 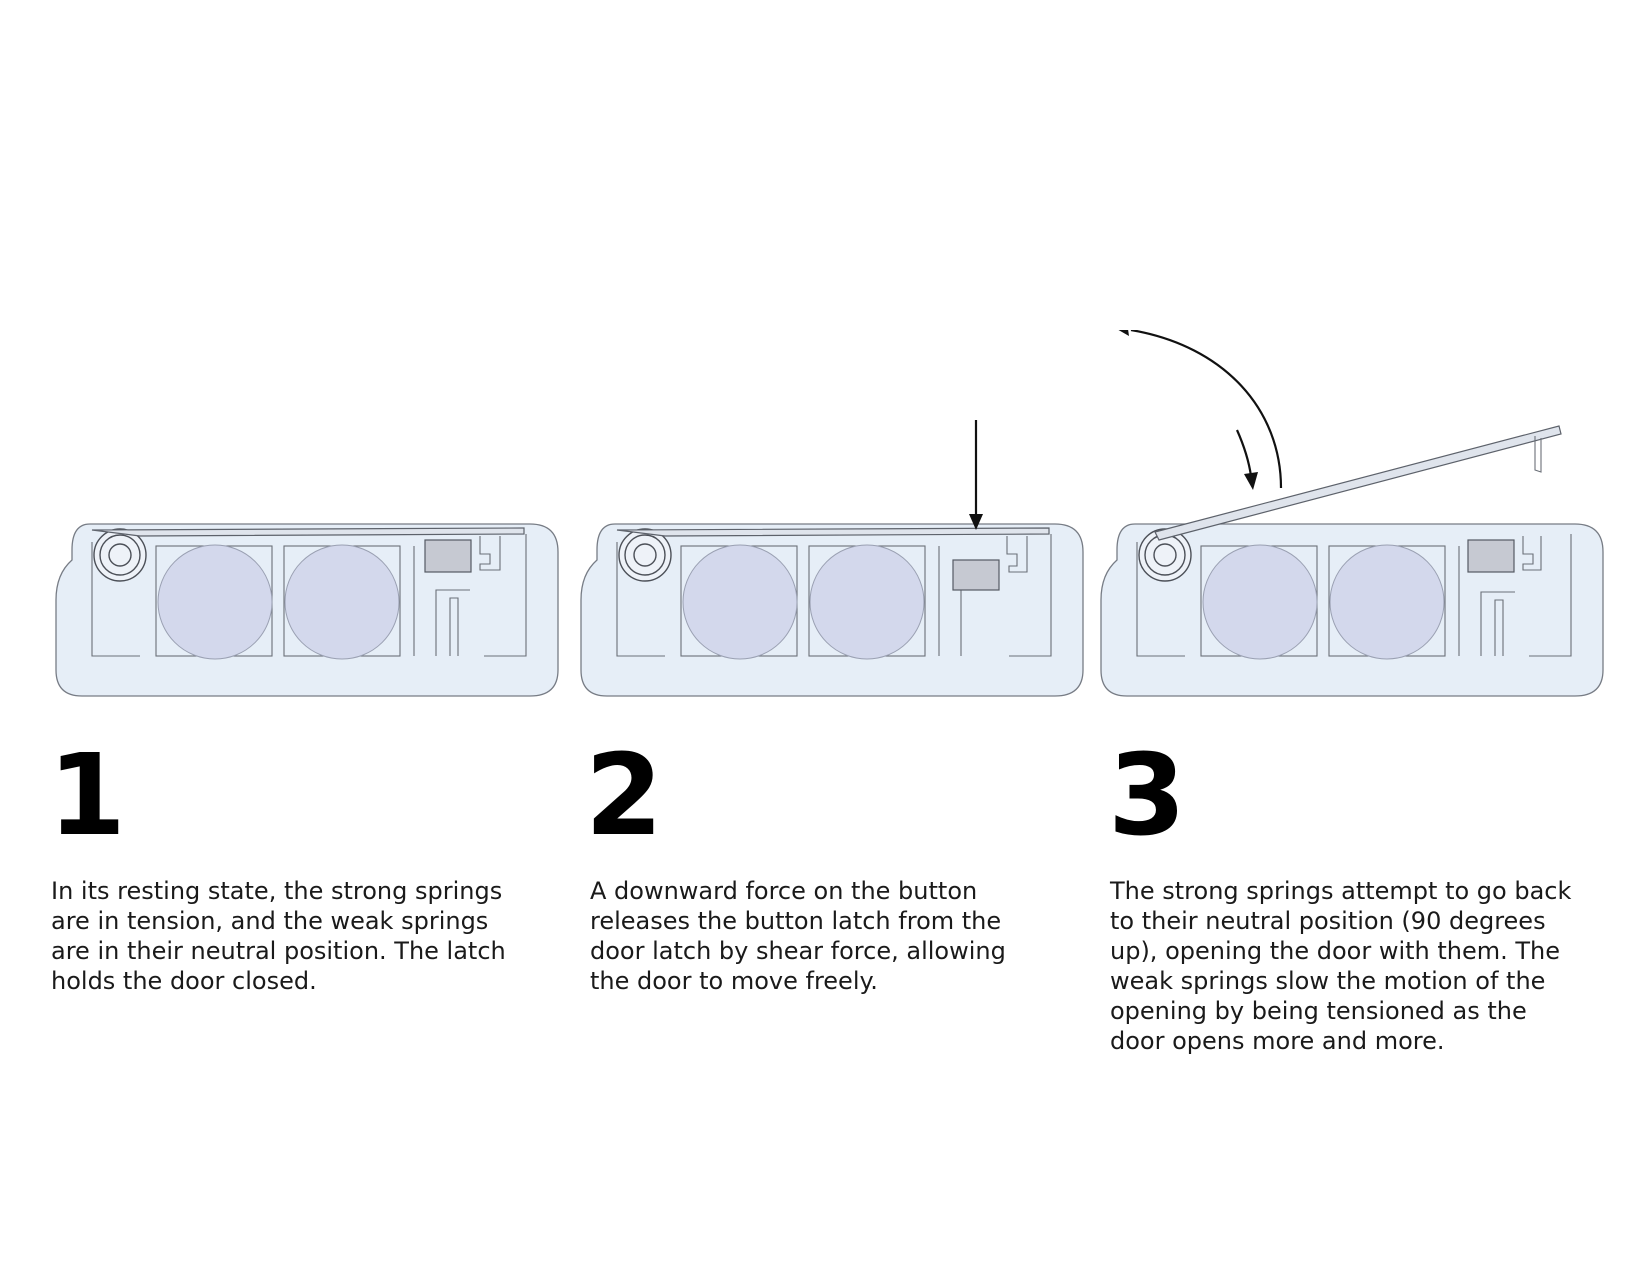 I want to click on step-1-number: 1, so click(x=87, y=796).